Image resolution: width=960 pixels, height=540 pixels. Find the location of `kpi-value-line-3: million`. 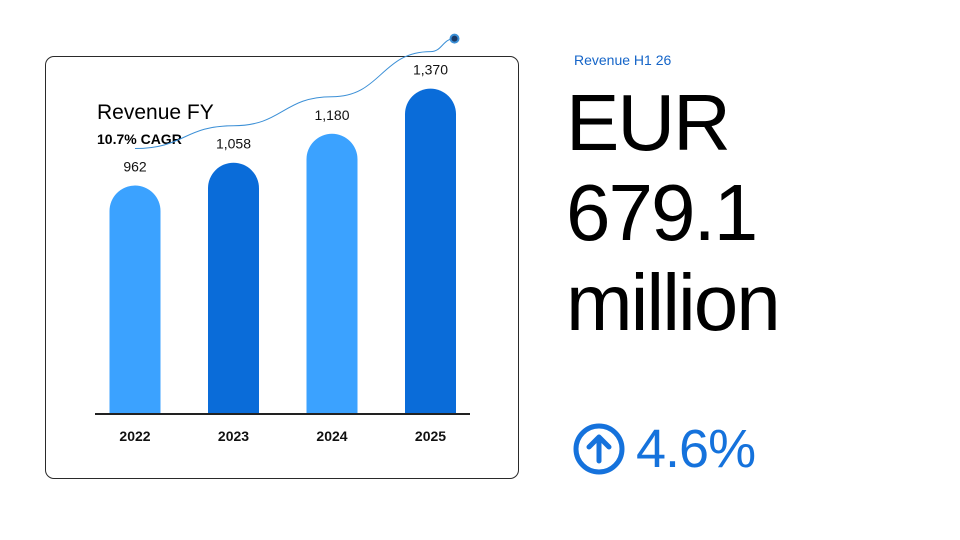

kpi-value-line-3: million is located at coordinates (673, 302).